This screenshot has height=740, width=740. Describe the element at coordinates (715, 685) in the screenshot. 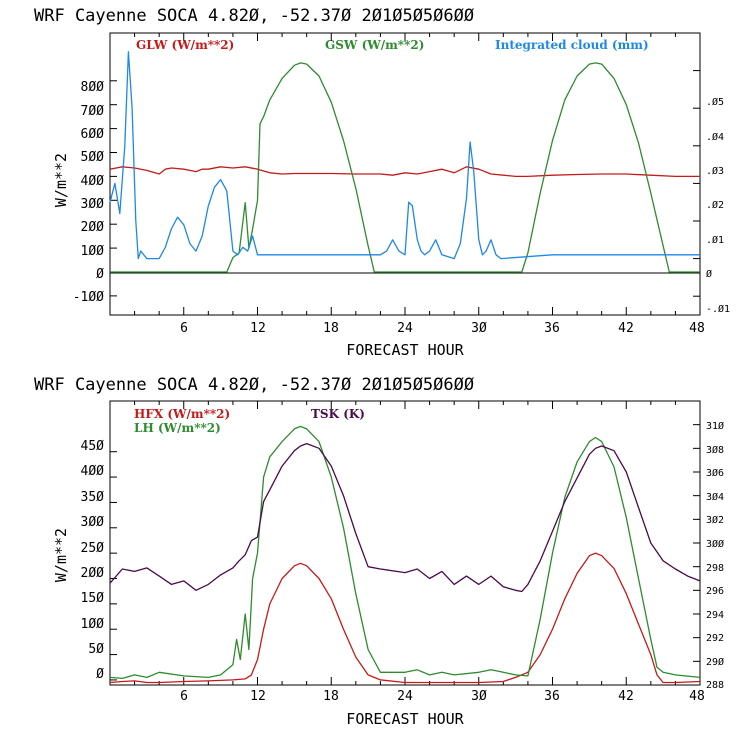

I see `chart-bottom-y2tick-label: 288` at that location.